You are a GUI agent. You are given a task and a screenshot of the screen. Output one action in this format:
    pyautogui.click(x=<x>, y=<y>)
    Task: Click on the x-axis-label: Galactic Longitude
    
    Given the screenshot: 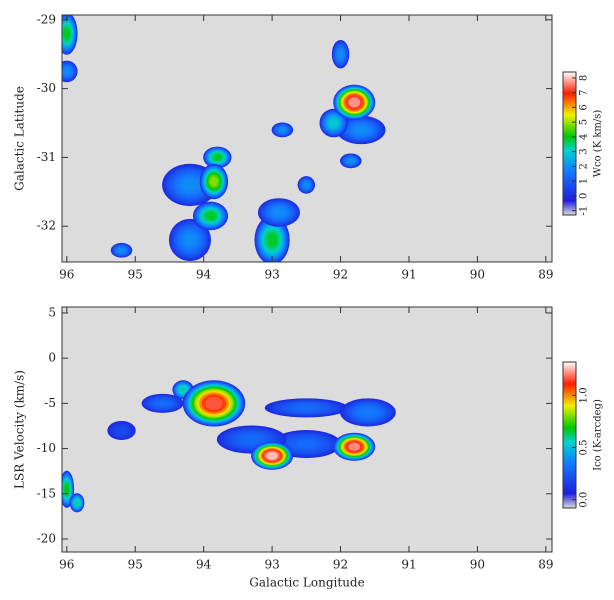 What is the action you would take?
    pyautogui.click(x=306, y=583)
    